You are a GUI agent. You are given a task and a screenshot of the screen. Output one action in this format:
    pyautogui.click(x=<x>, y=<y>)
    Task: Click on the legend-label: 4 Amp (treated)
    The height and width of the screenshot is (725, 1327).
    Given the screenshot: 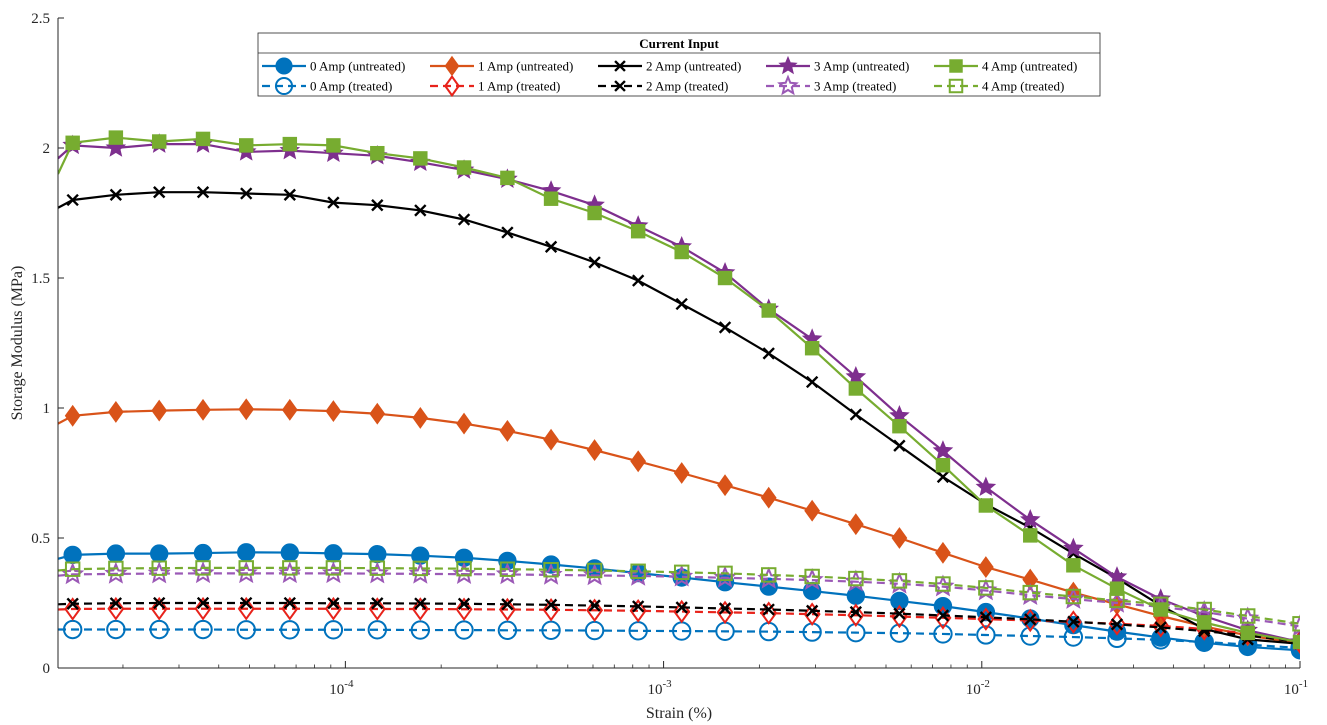 What is the action you would take?
    pyautogui.click(x=1023, y=86)
    